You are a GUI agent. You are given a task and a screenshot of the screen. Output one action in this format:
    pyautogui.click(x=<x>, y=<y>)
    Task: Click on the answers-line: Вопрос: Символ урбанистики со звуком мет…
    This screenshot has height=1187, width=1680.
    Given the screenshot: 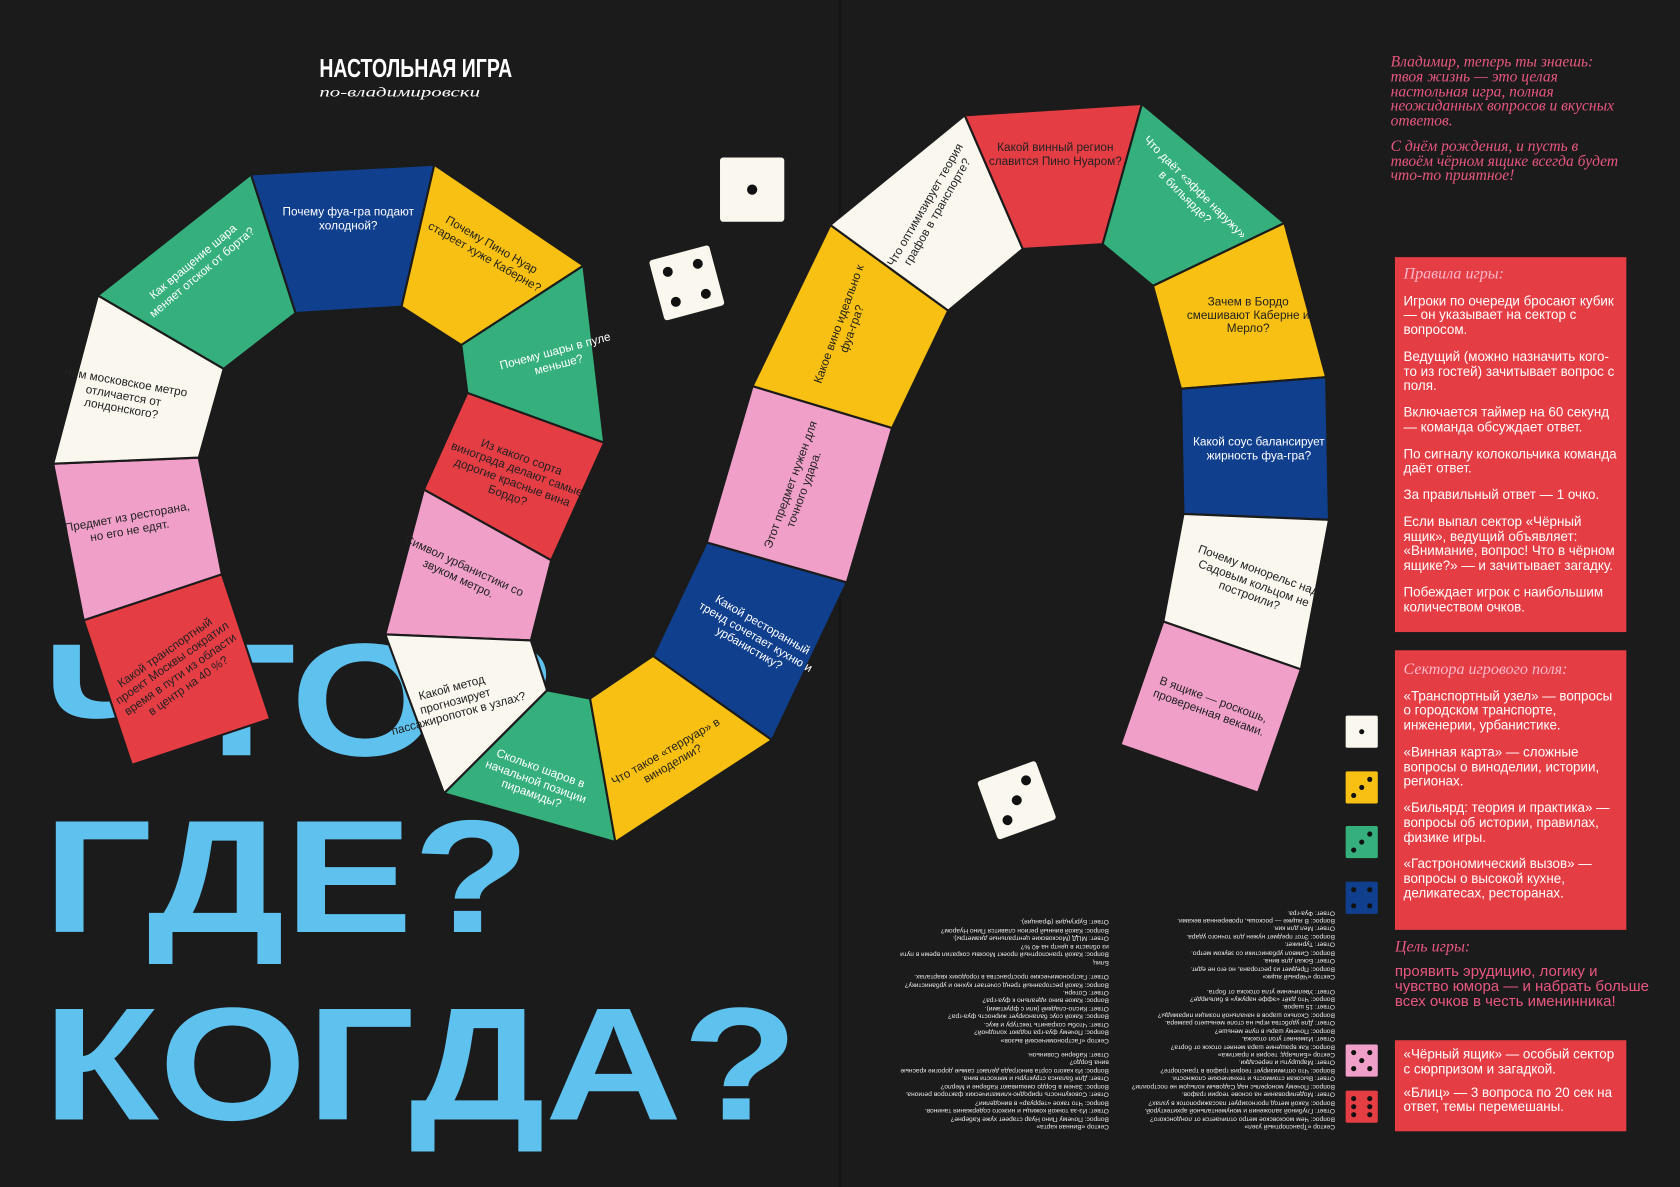 What is the action you would take?
    pyautogui.click(x=1263, y=952)
    